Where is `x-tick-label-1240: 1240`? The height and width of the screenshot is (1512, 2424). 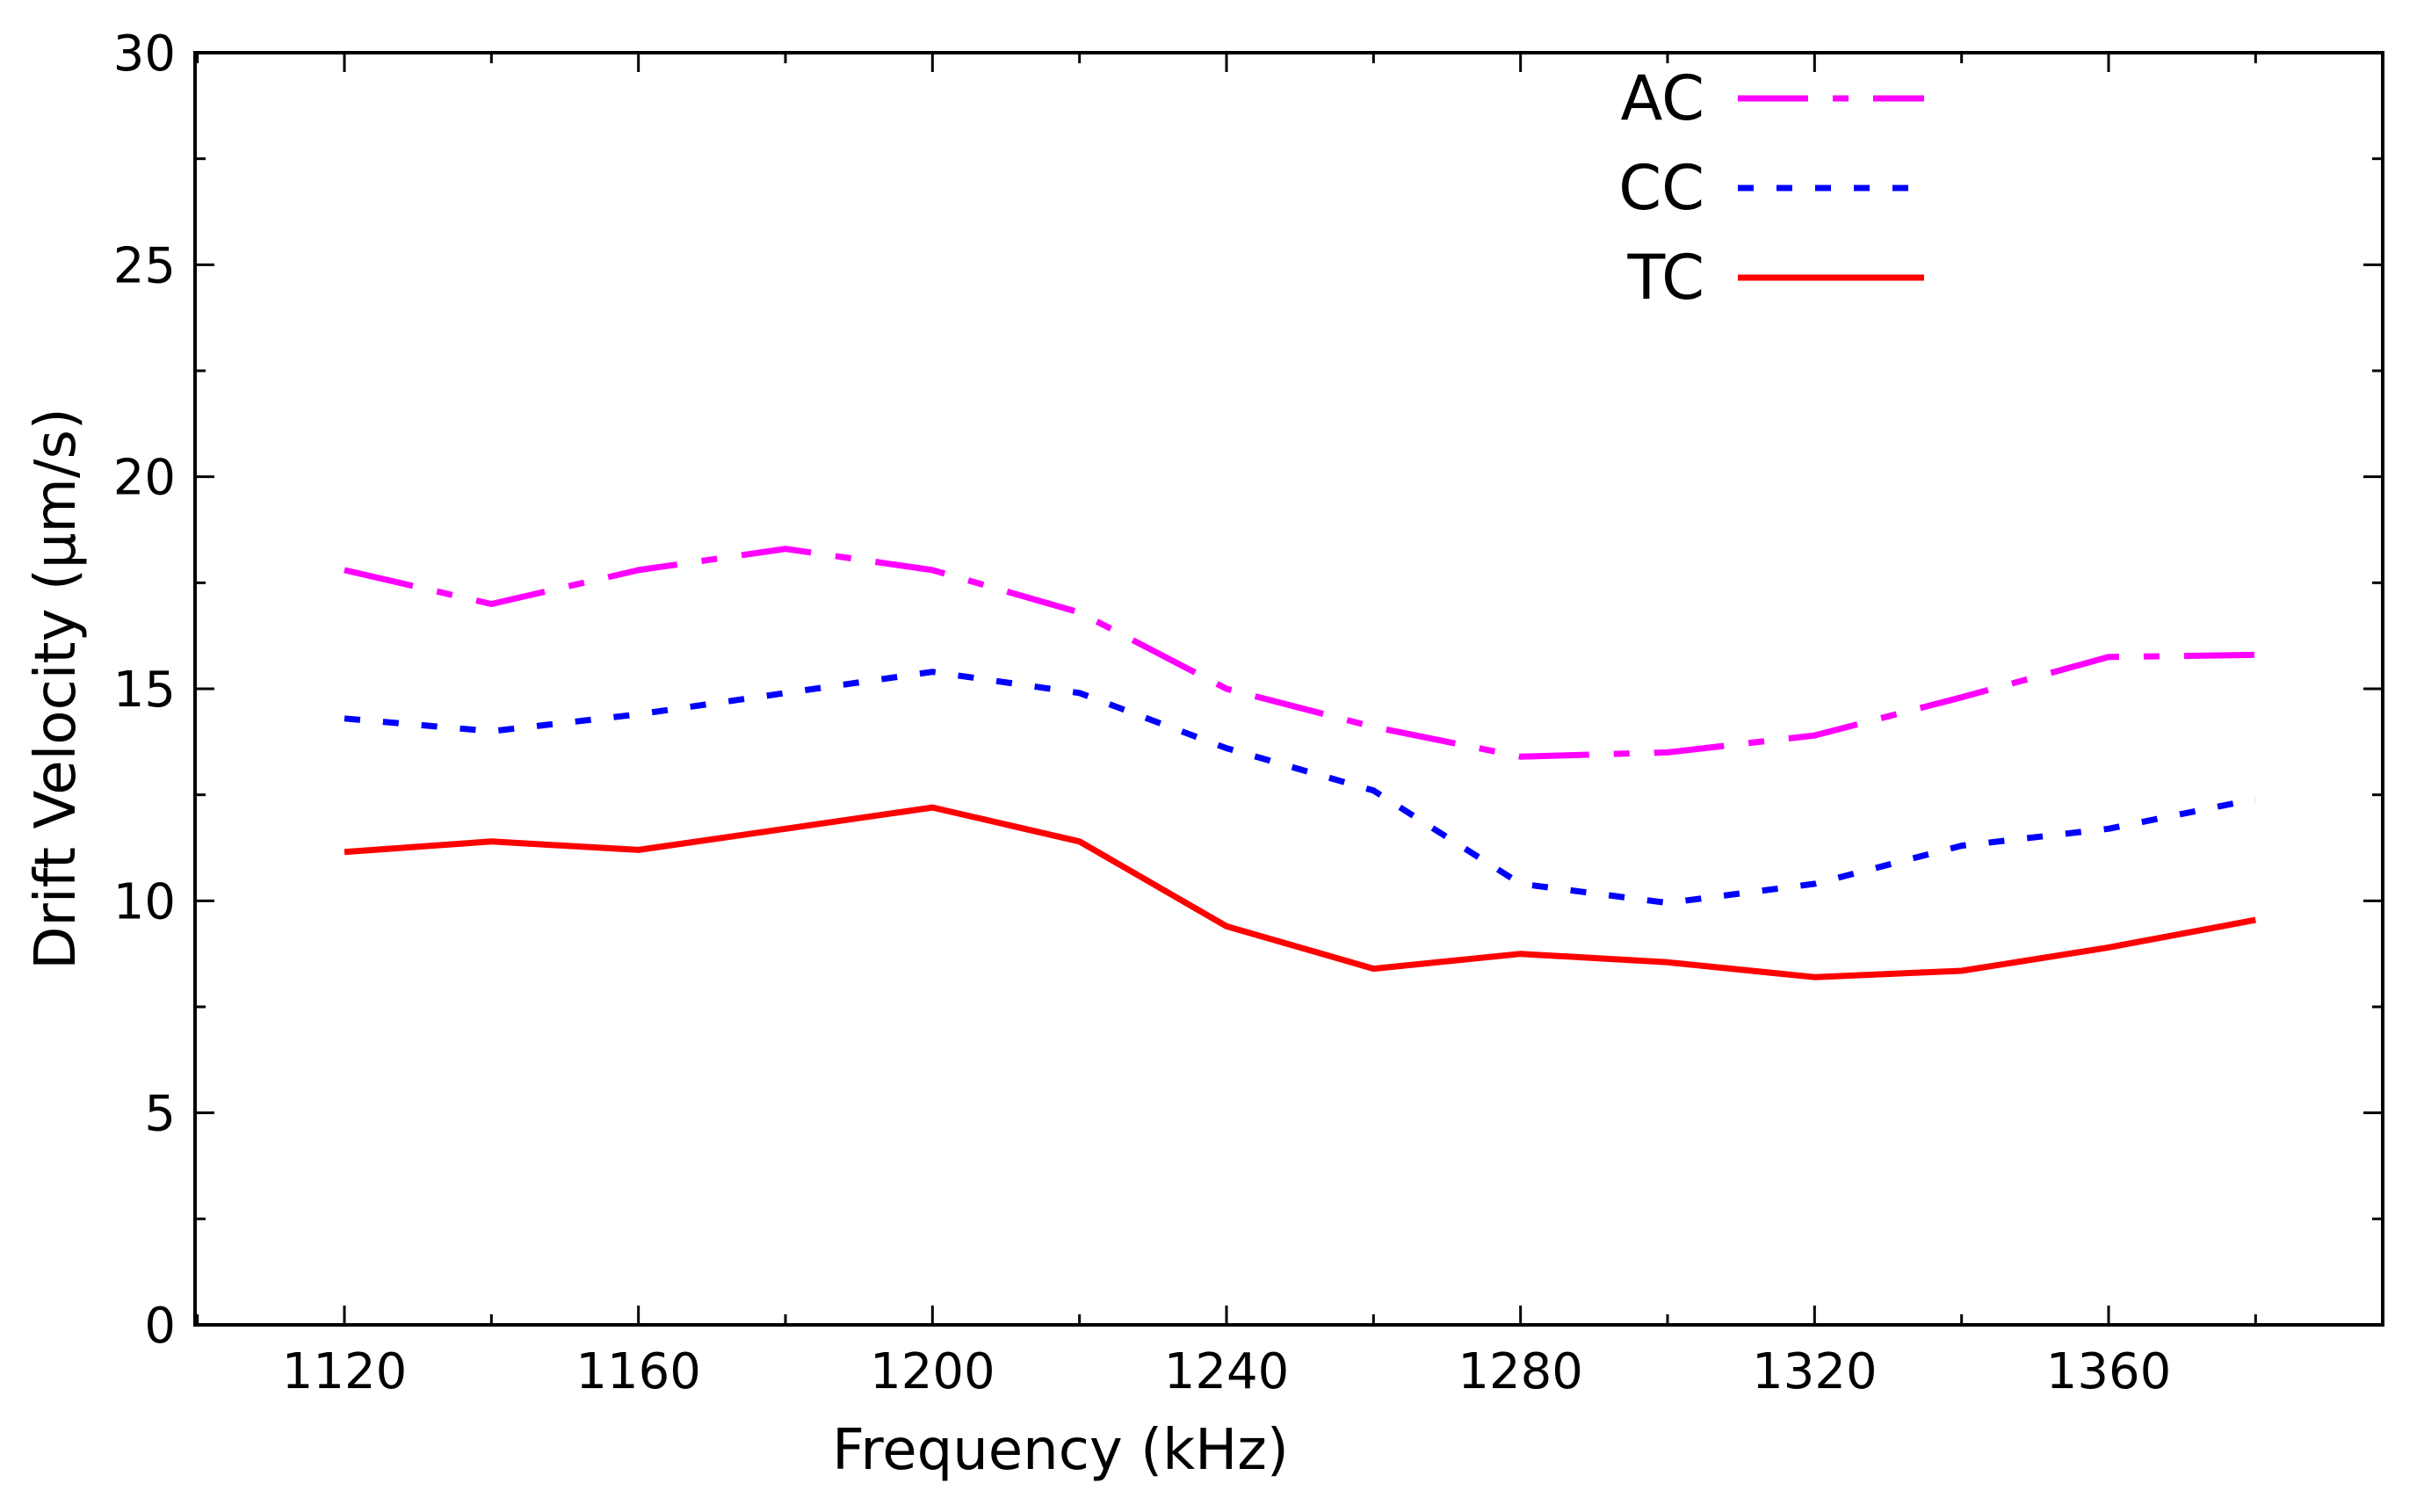
x-tick-label-1240: 1240 is located at coordinates (1227, 1371).